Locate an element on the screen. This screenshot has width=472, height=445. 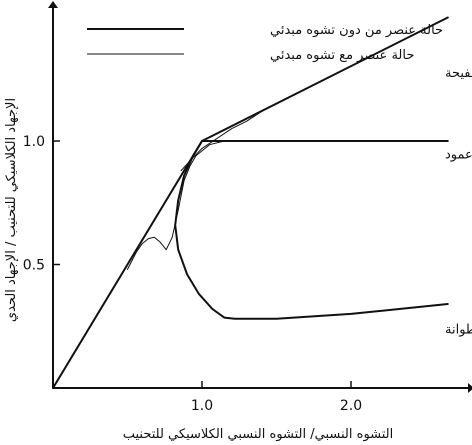
x-tick-label-2: 2.0 is located at coordinates (351, 406).